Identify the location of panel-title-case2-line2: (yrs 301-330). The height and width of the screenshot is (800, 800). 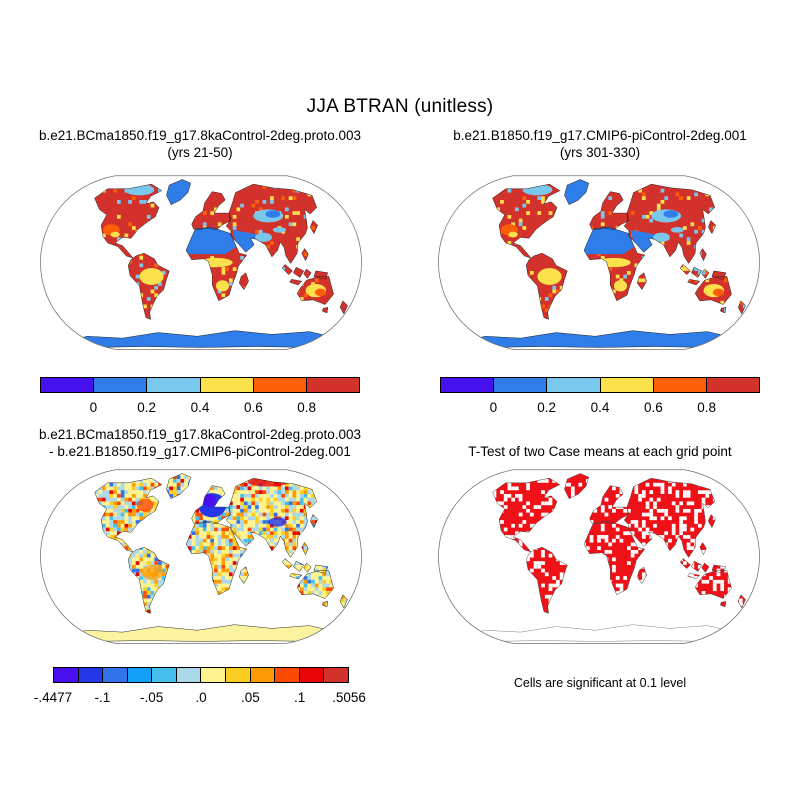
(600, 152).